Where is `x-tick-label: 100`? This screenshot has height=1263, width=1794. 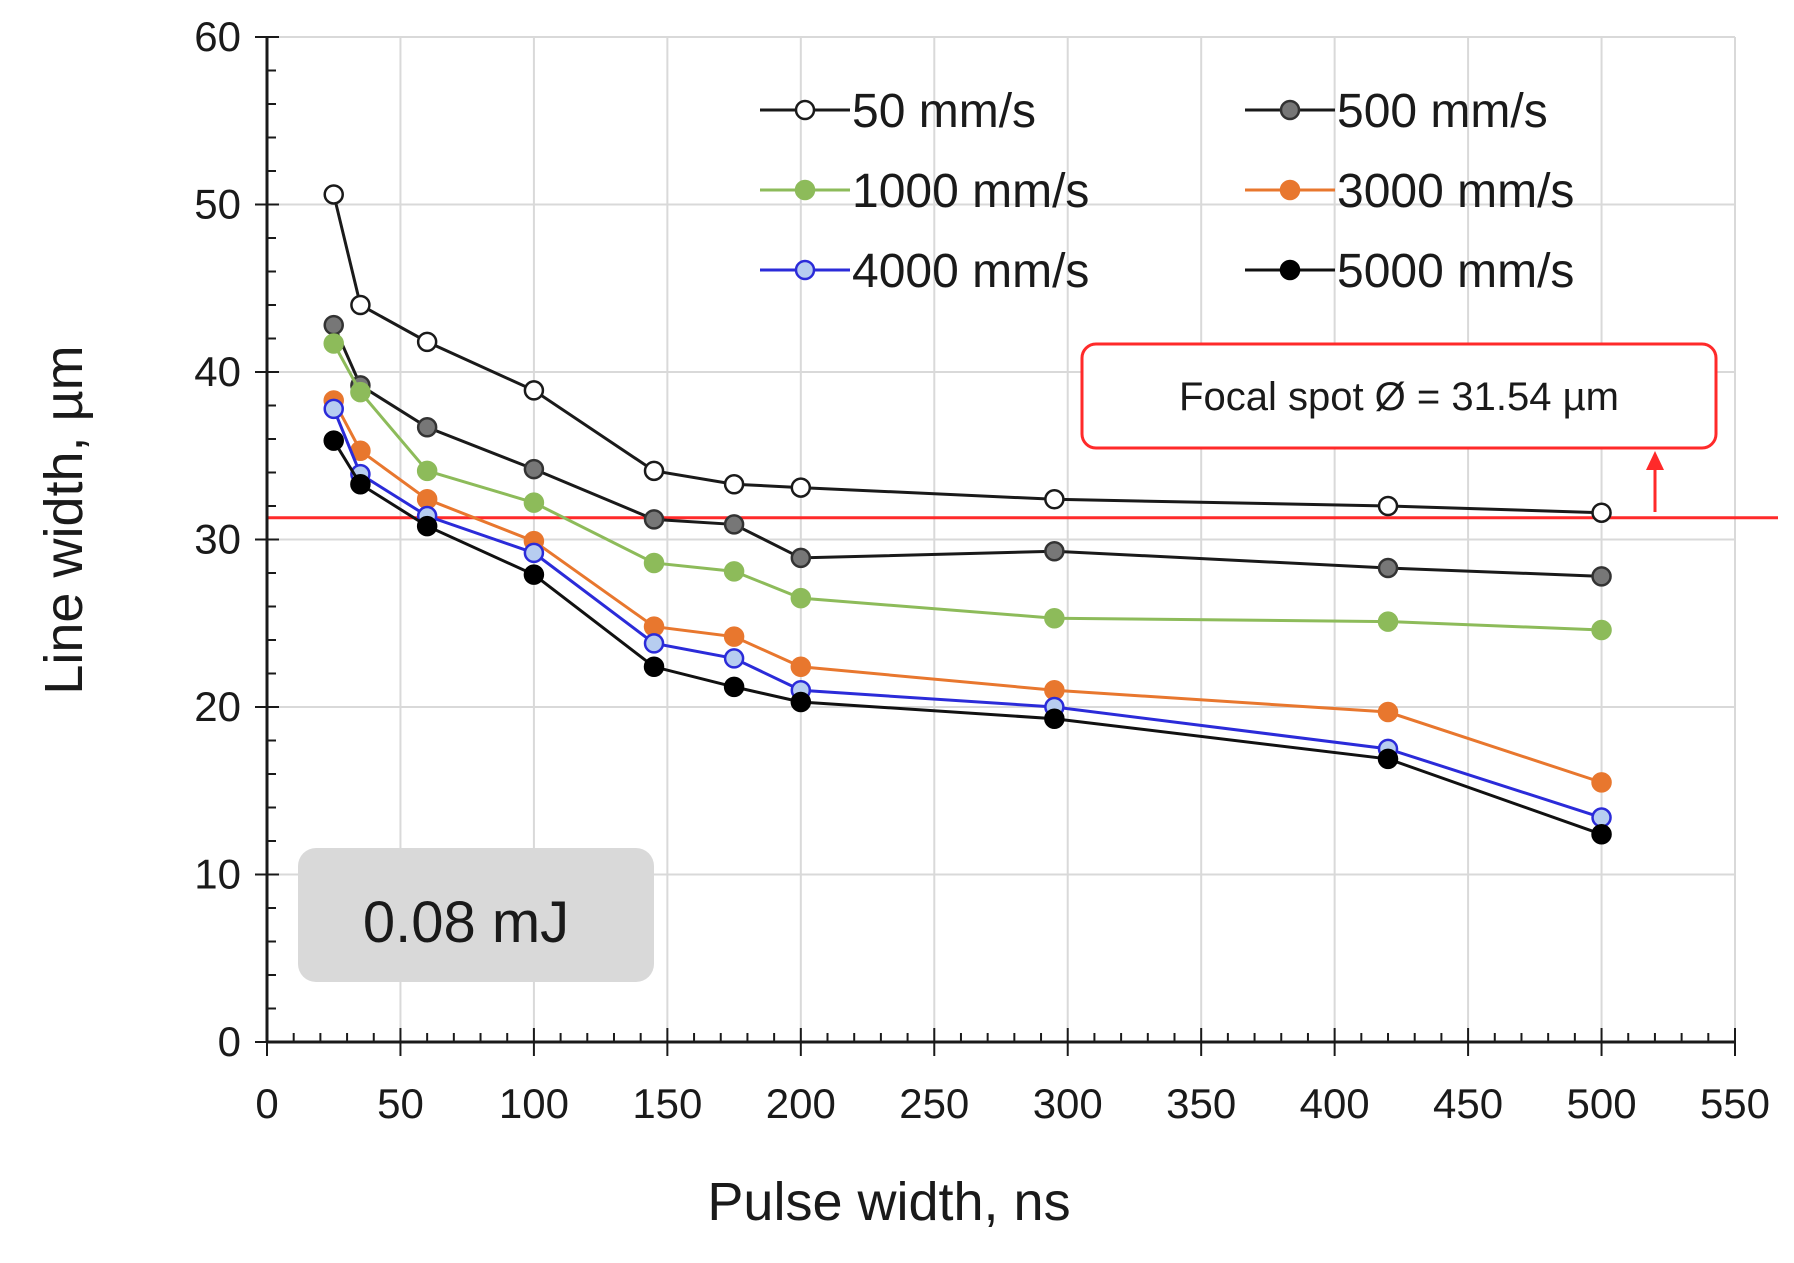
x-tick-label: 100 is located at coordinates (534, 1103).